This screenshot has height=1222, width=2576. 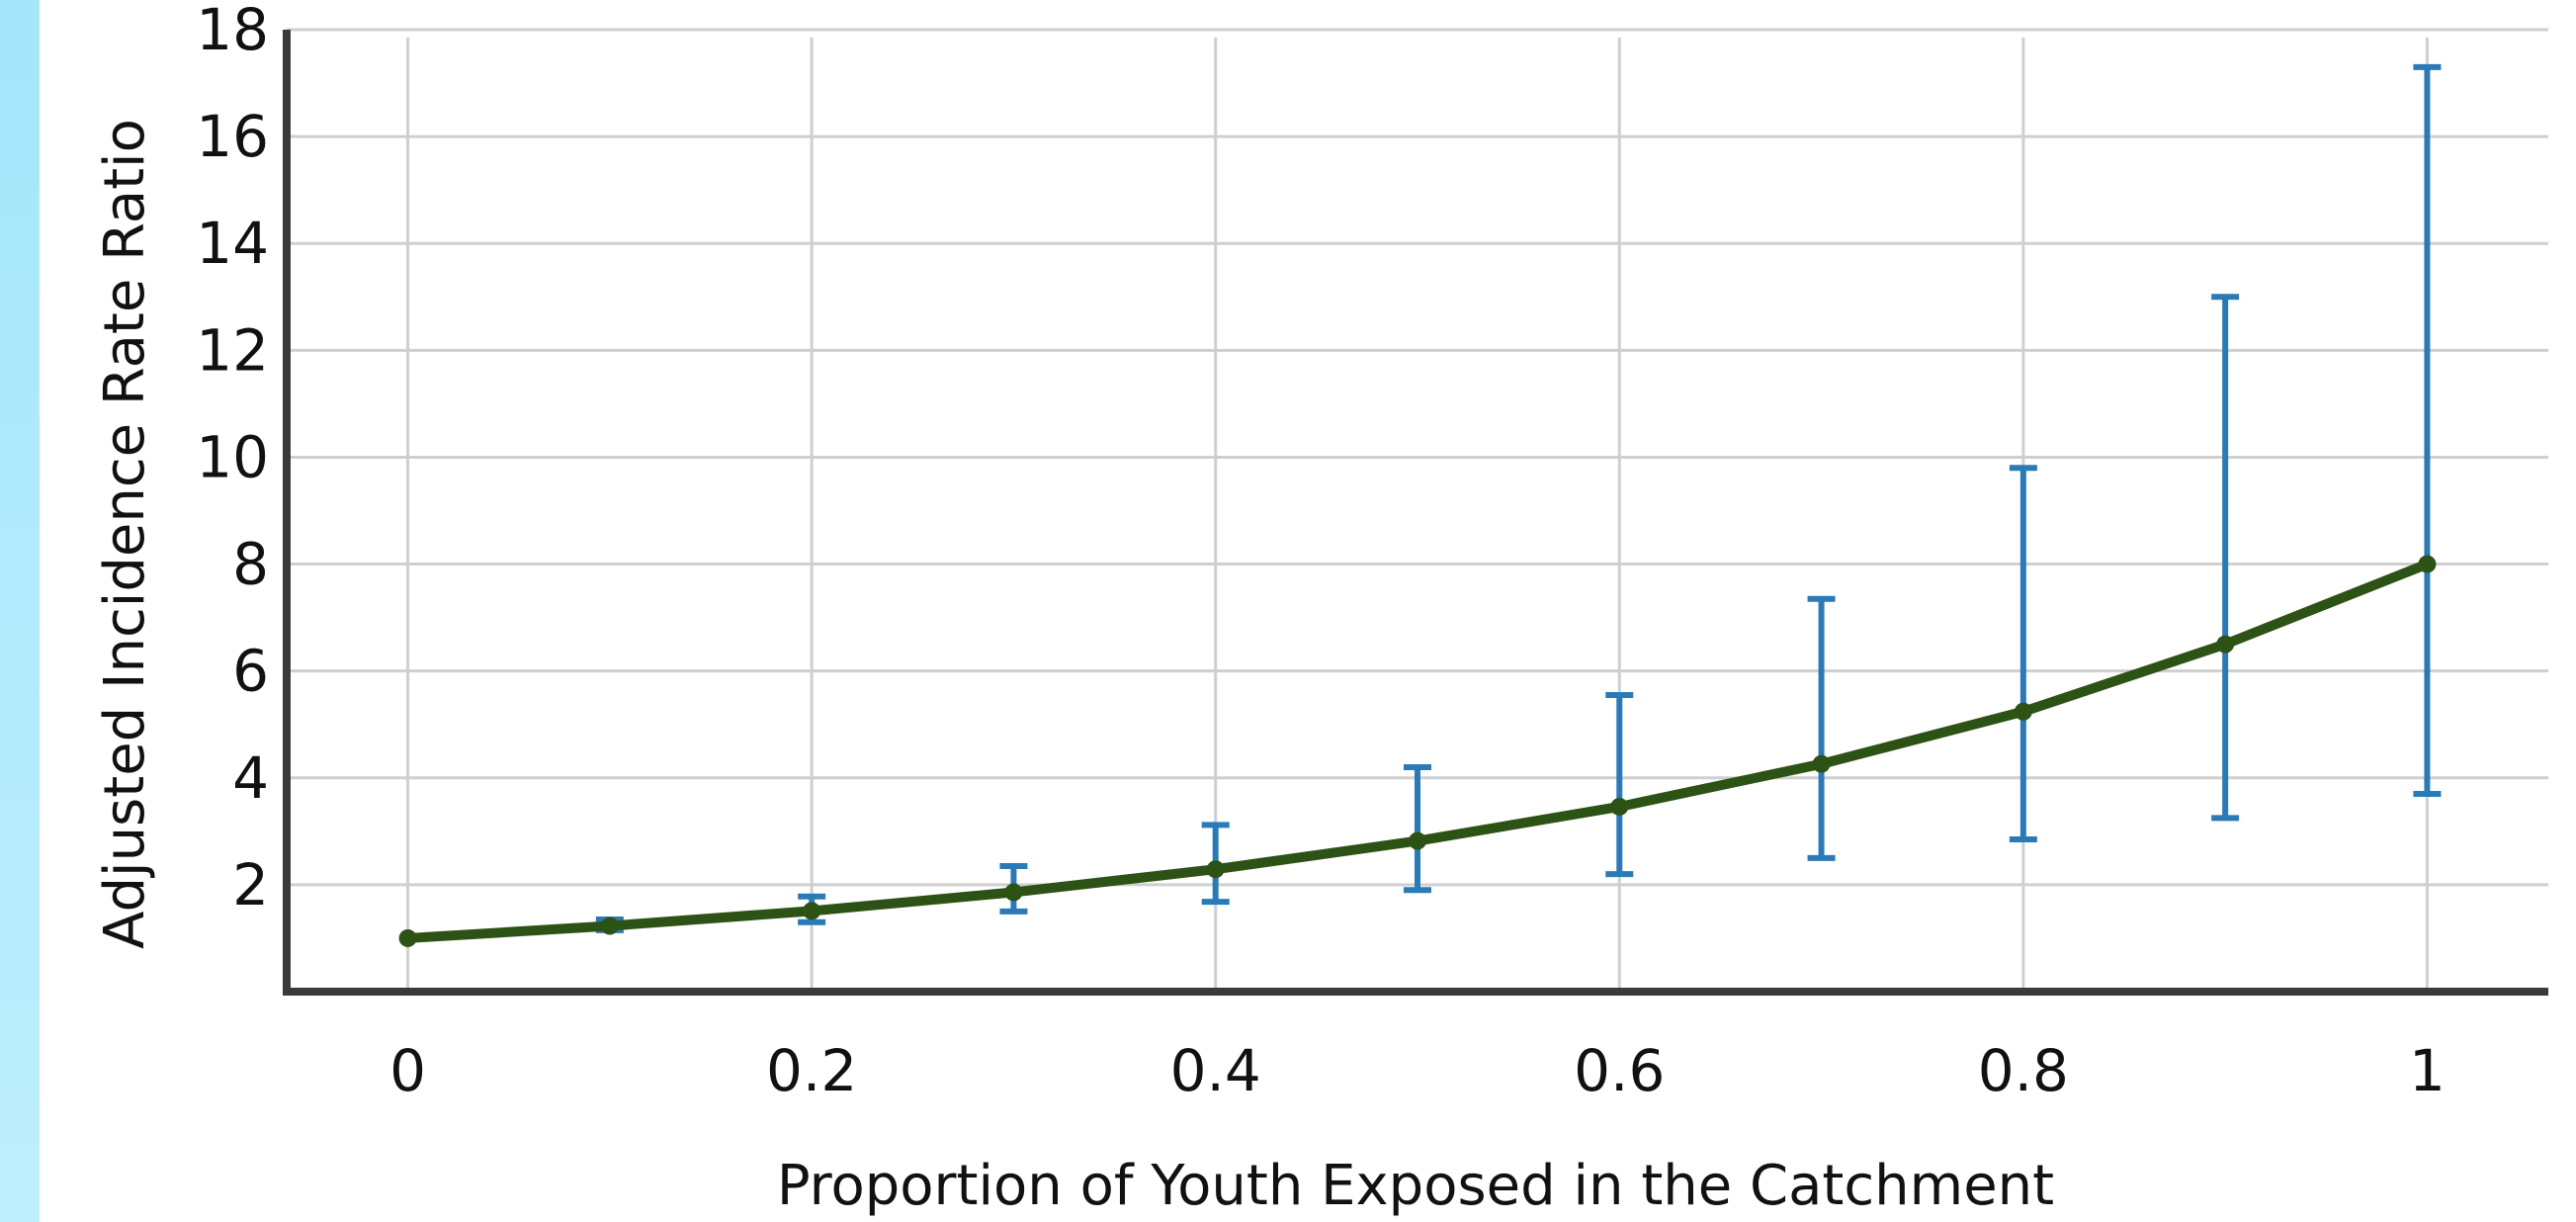 What do you see at coordinates (811, 1070) in the screenshot?
I see `x-tick-label: 0.2` at bounding box center [811, 1070].